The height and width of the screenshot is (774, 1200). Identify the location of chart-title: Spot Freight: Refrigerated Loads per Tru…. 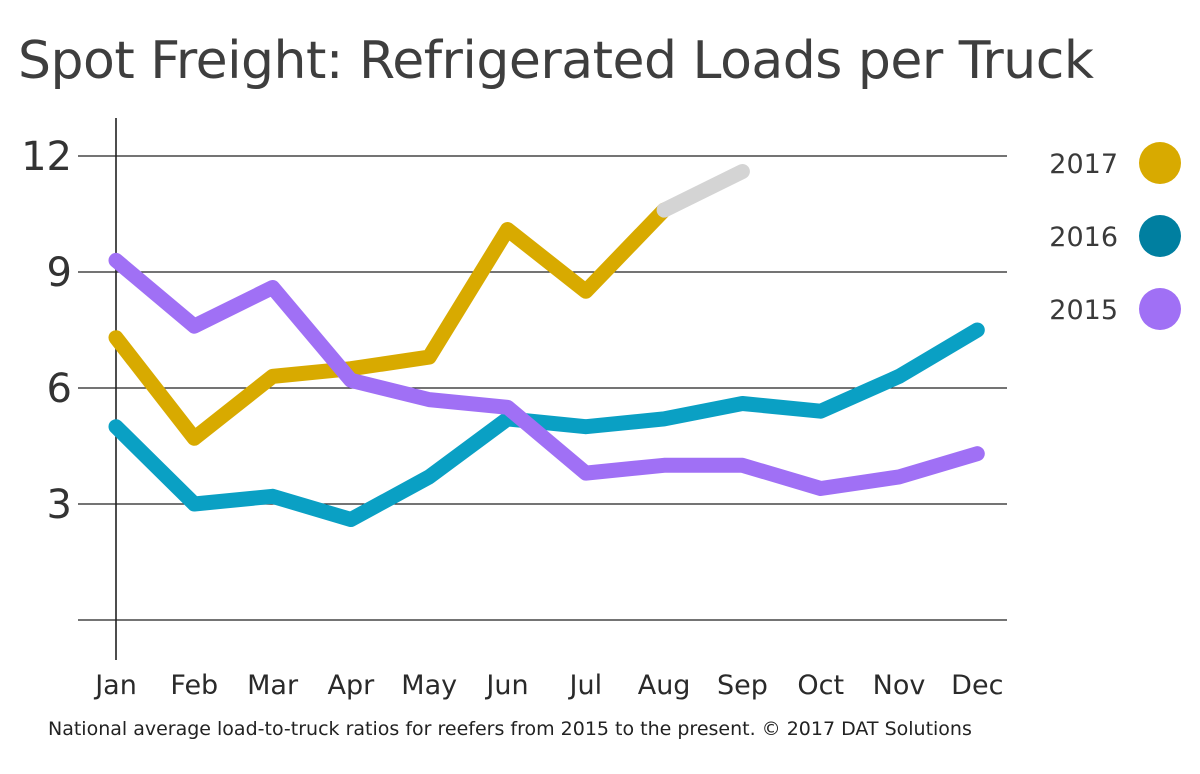
(556, 61).